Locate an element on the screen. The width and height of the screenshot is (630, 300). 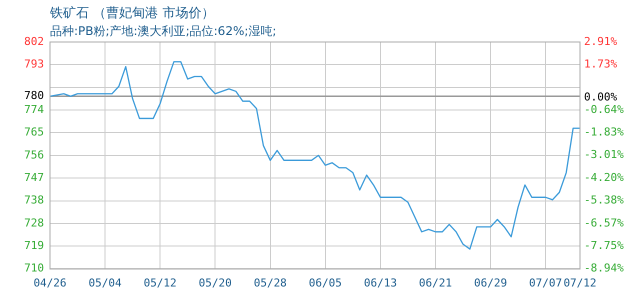
y2-tick-label: 0.00% is located at coordinates (601, 97).